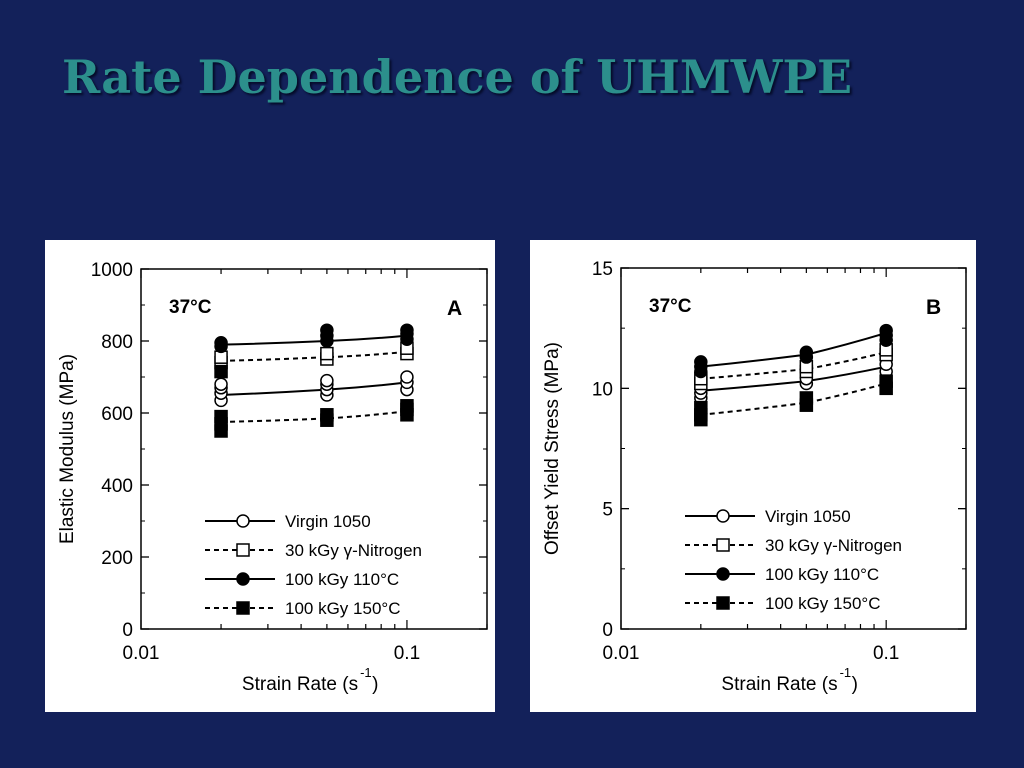 This screenshot has width=1024, height=768. Describe the element at coordinates (454, 308) in the screenshot. I see `panel-label: A` at that location.